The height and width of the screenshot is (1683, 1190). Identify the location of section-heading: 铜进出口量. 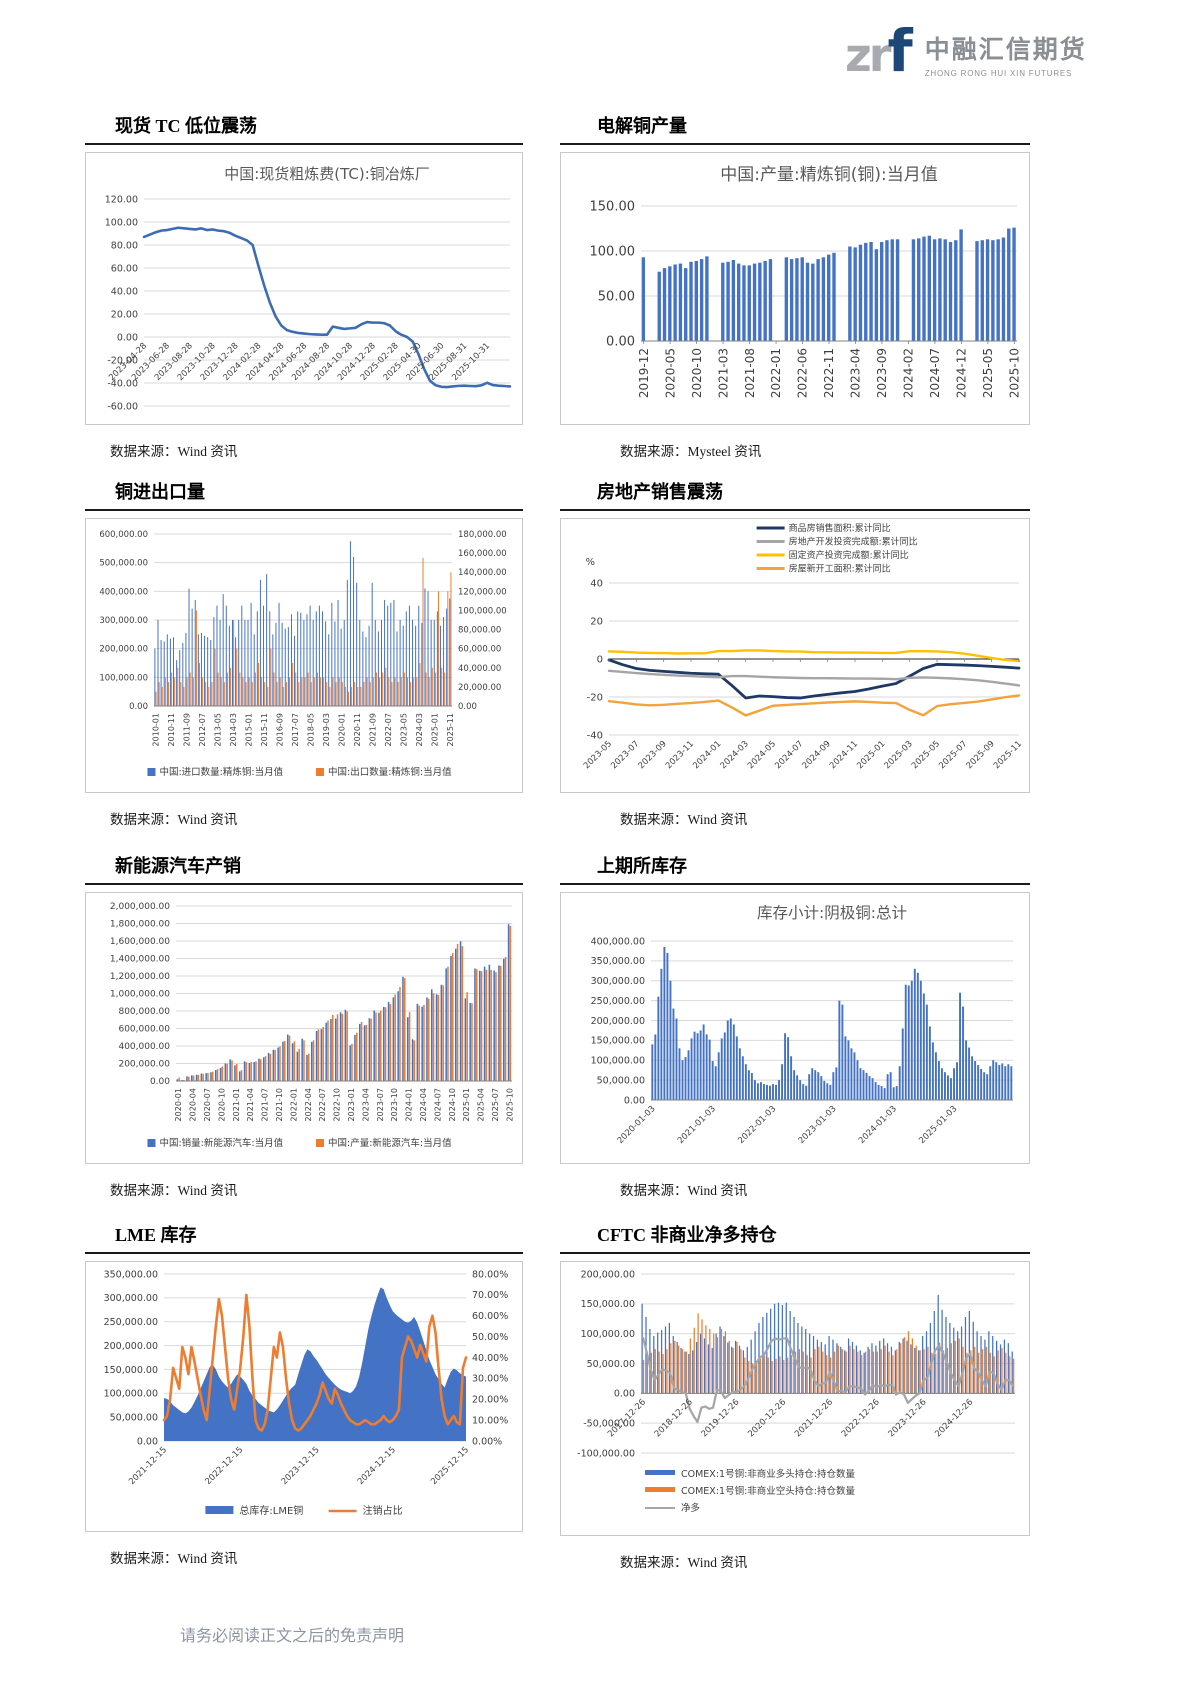
(304, 494).